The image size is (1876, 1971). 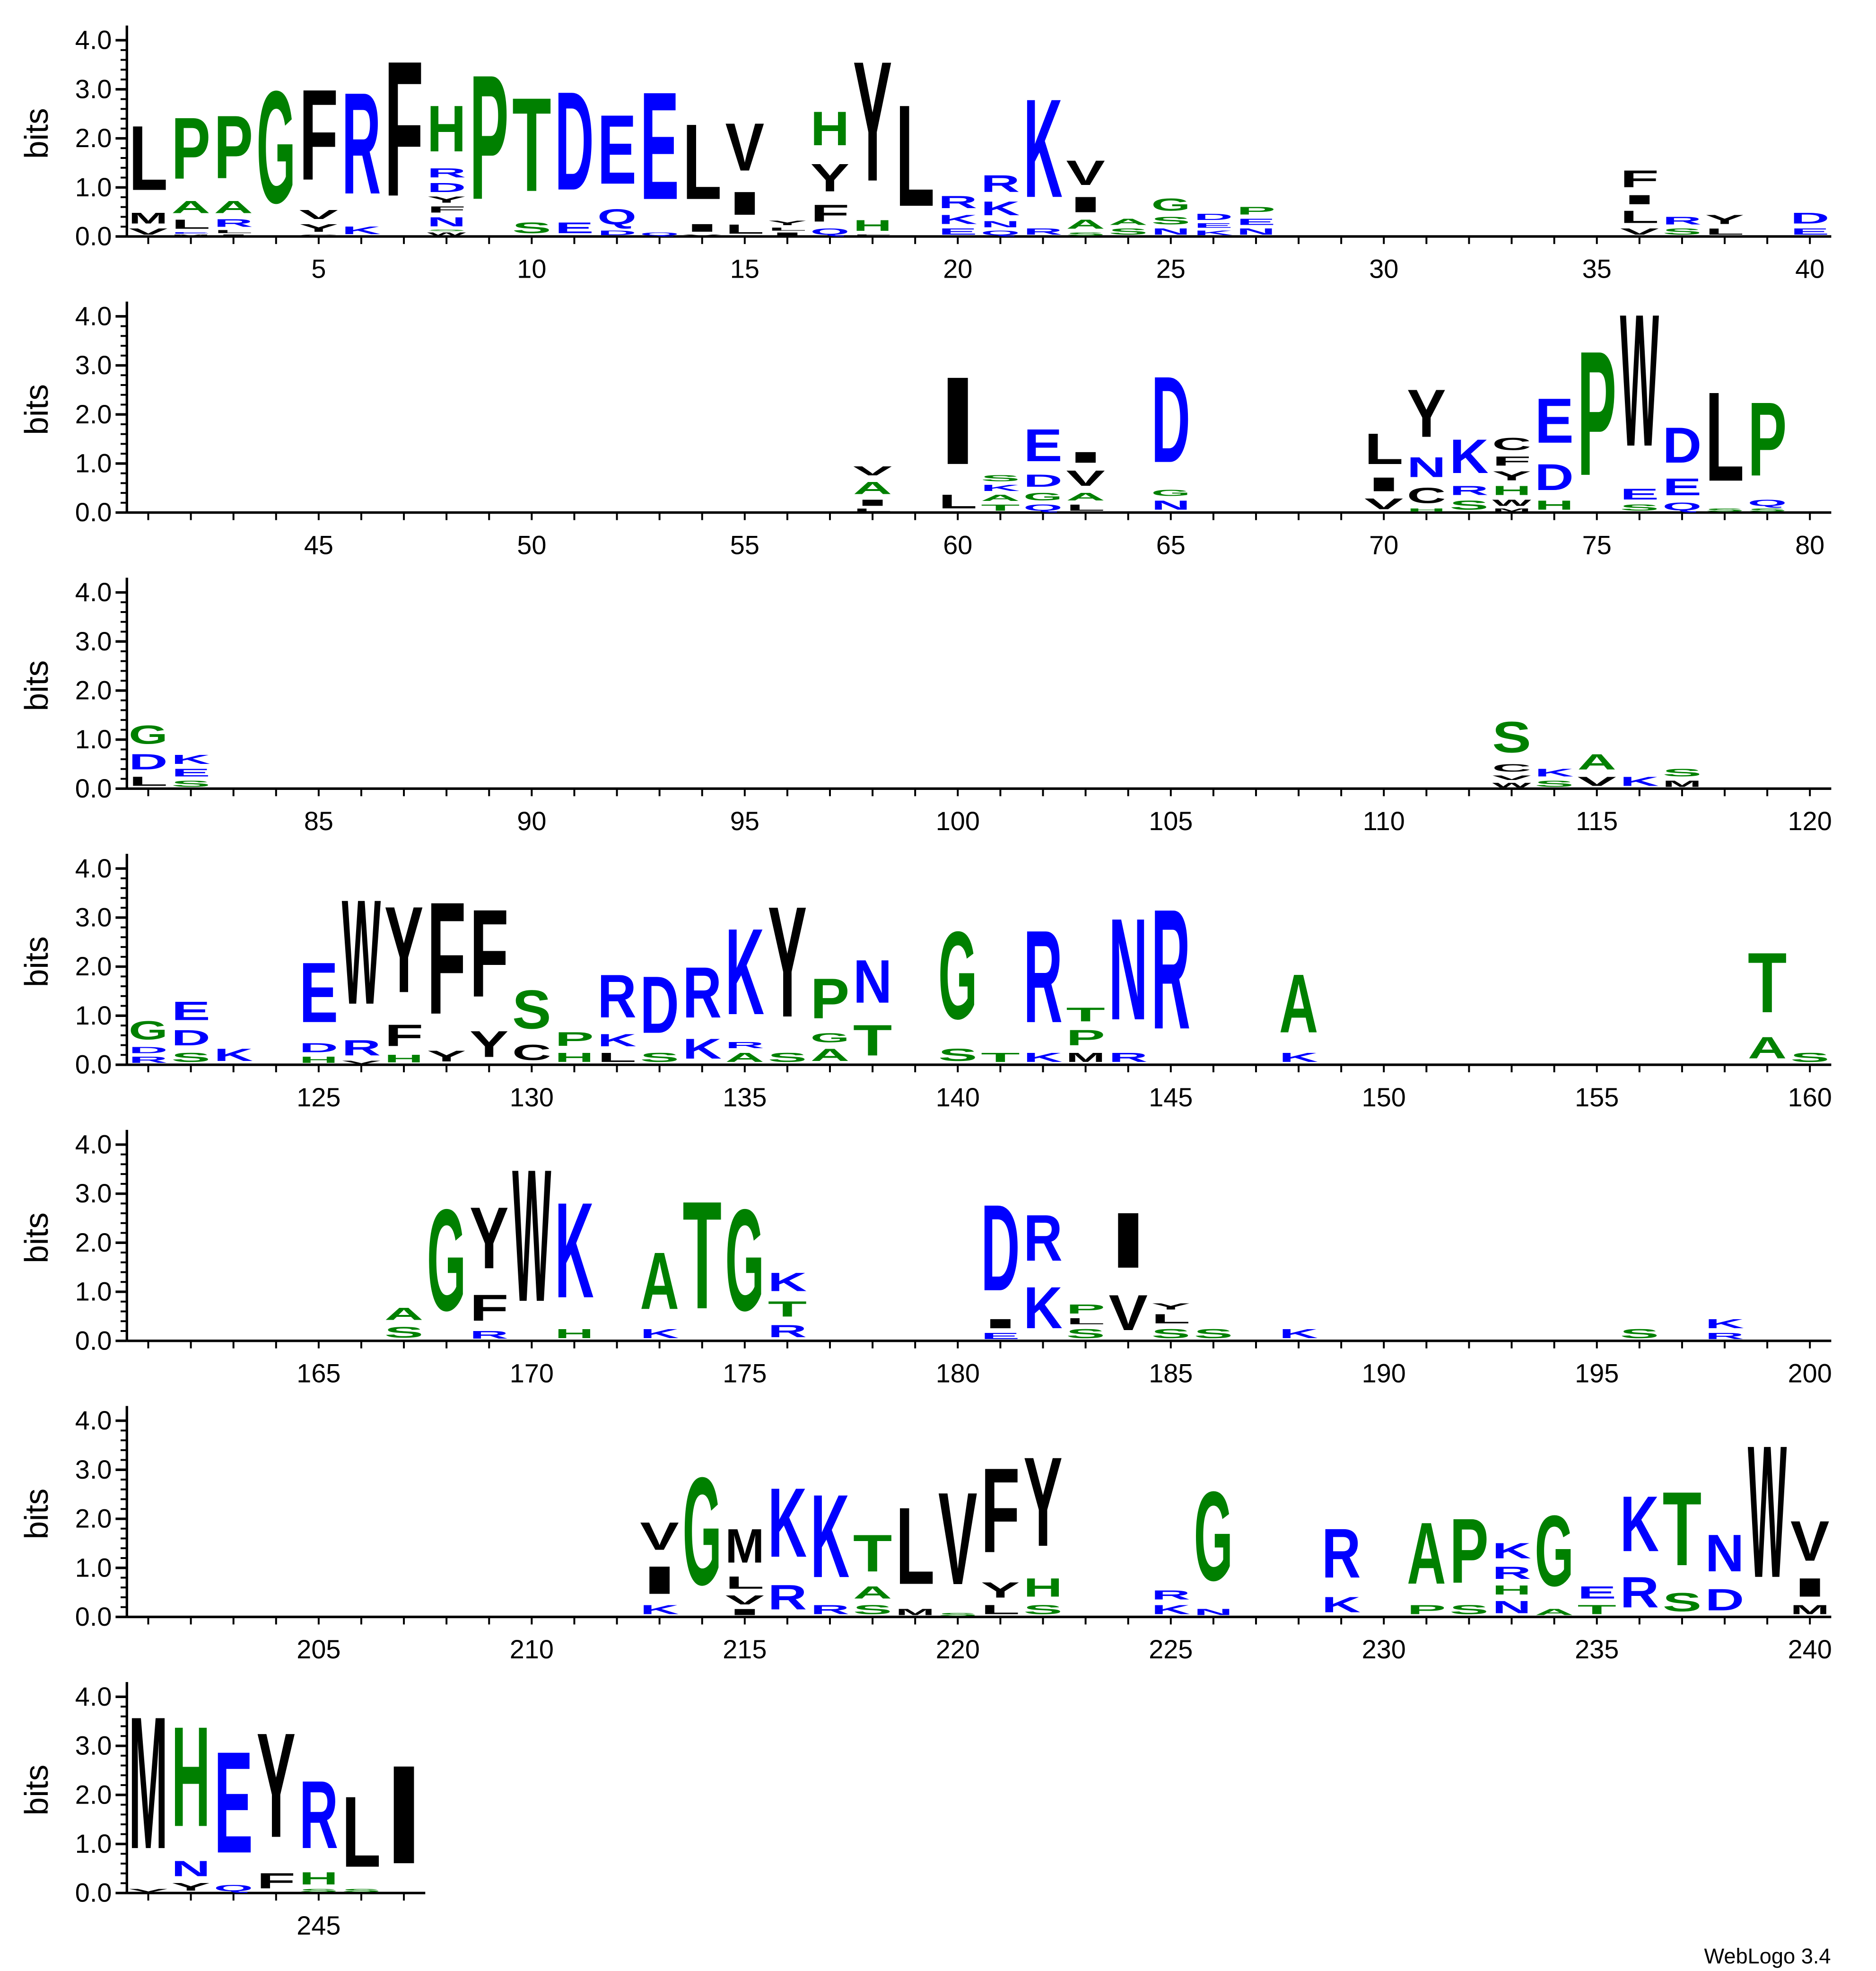 What do you see at coordinates (1810, 1097) in the screenshot?
I see `x-tick-label: 160` at bounding box center [1810, 1097].